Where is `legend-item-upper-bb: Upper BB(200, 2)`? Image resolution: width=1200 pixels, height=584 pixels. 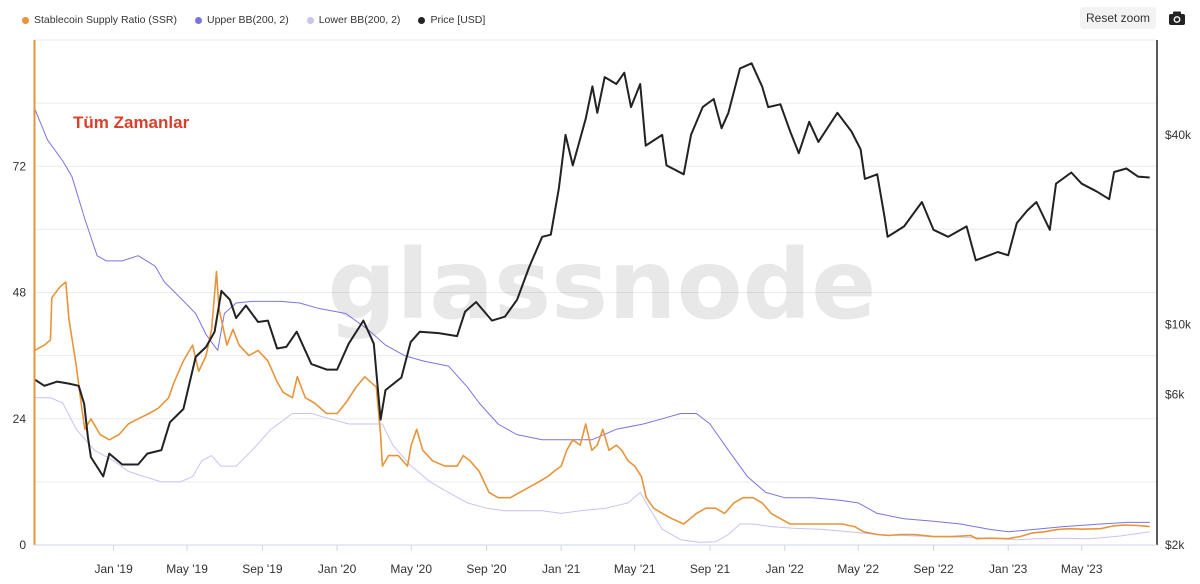 legend-item-upper-bb: Upper BB(200, 2) is located at coordinates (242, 20).